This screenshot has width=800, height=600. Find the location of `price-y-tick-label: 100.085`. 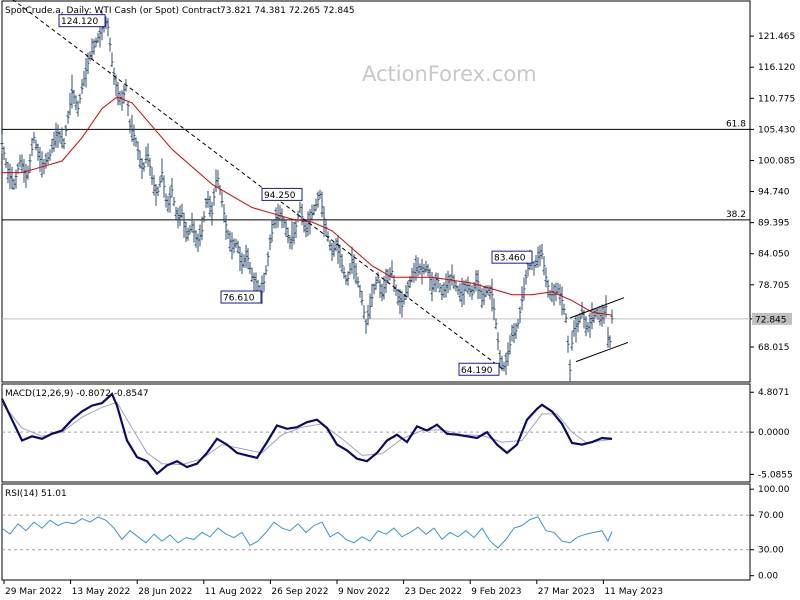

price-y-tick-label: 100.085 is located at coordinates (776, 161).